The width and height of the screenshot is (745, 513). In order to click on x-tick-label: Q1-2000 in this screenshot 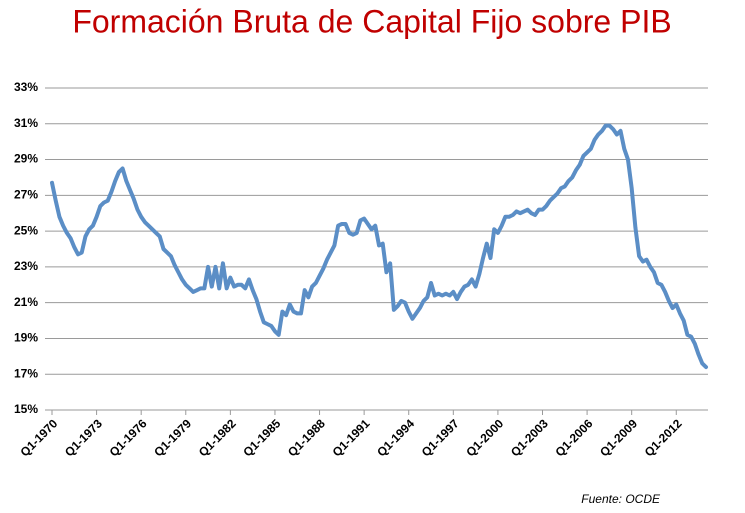, I will do `click(484, 437)`.